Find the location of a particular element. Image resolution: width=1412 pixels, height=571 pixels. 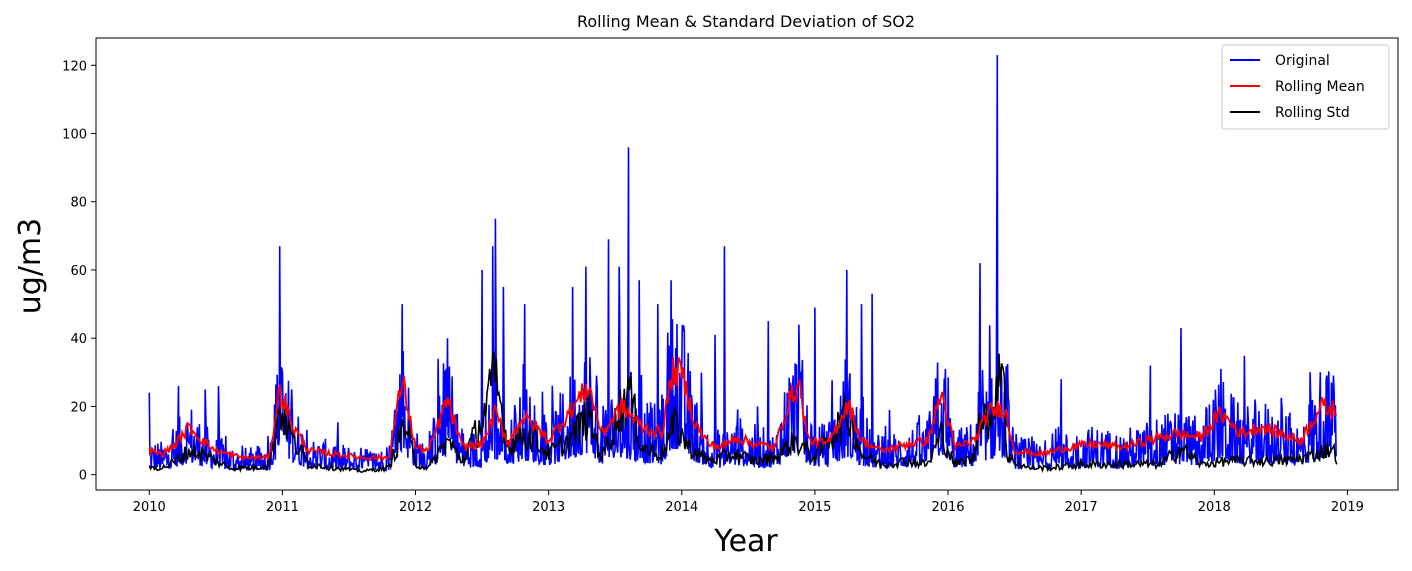

y-tick-label: 40 is located at coordinates (78, 339).